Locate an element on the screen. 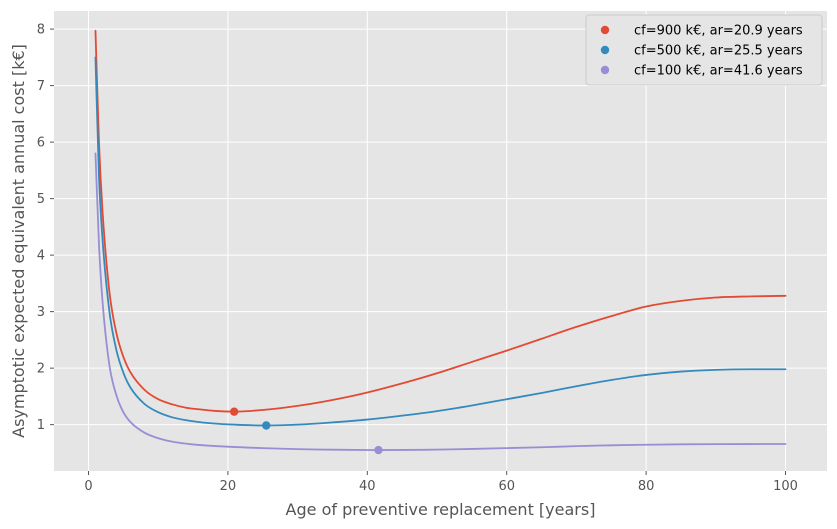 The height and width of the screenshot is (529, 837). y-tick-label: 7 is located at coordinates (41, 86).